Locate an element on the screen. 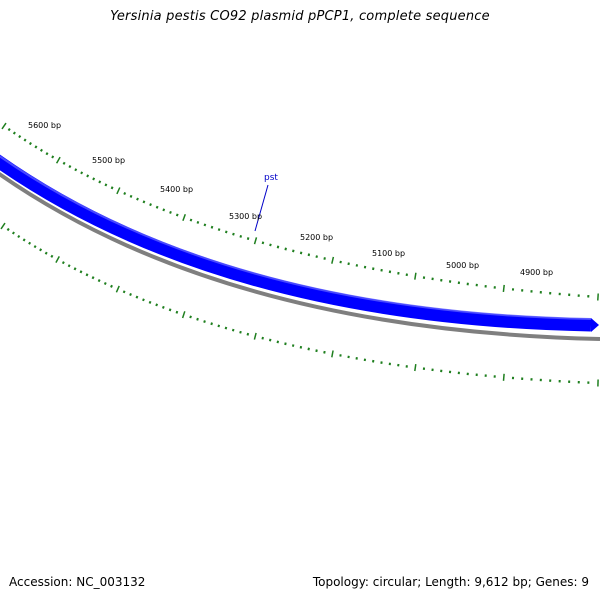 The width and height of the screenshot is (600, 600). gene-label-pst: pst is located at coordinates (271, 178).